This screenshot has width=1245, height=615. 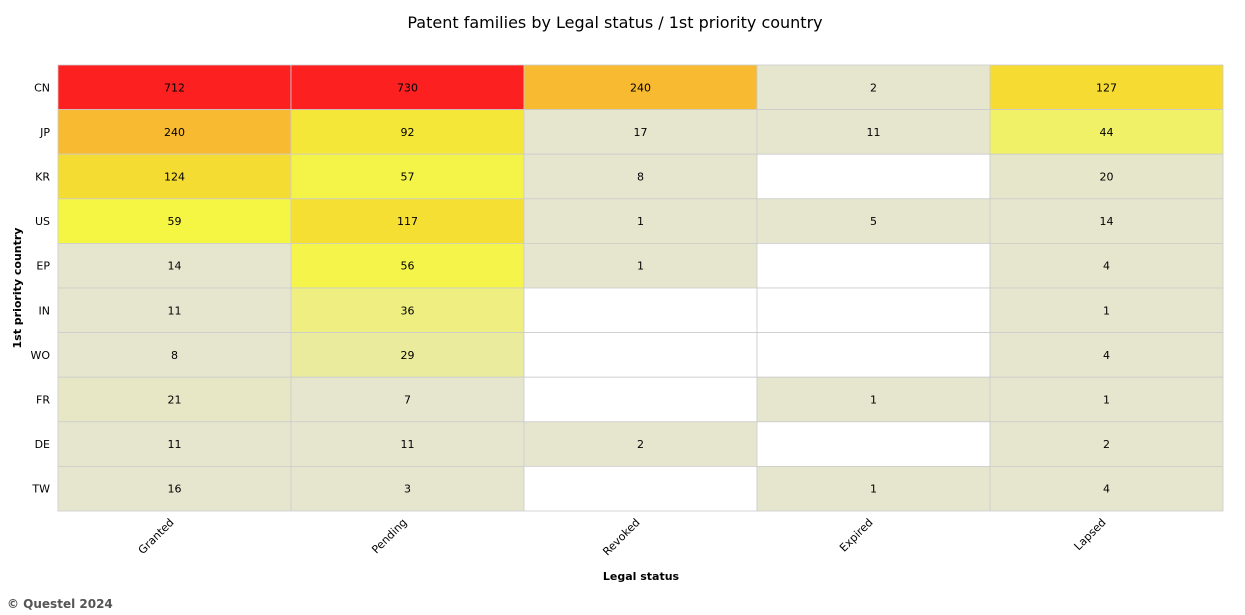 I want to click on row-label-tw: TW, so click(x=40, y=489).